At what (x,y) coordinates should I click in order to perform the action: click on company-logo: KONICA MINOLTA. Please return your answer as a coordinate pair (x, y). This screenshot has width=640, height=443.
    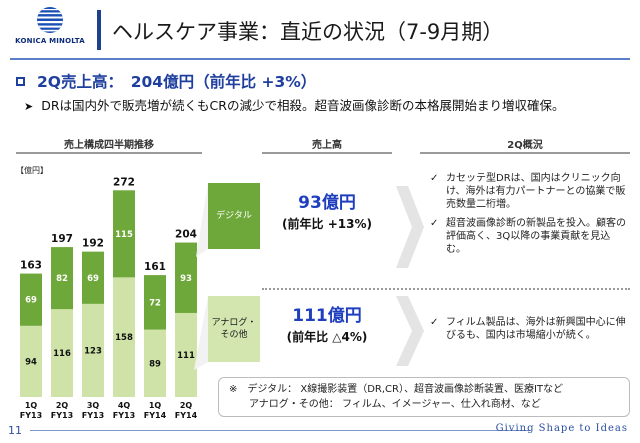
    Looking at the image, I should click on (50, 31).